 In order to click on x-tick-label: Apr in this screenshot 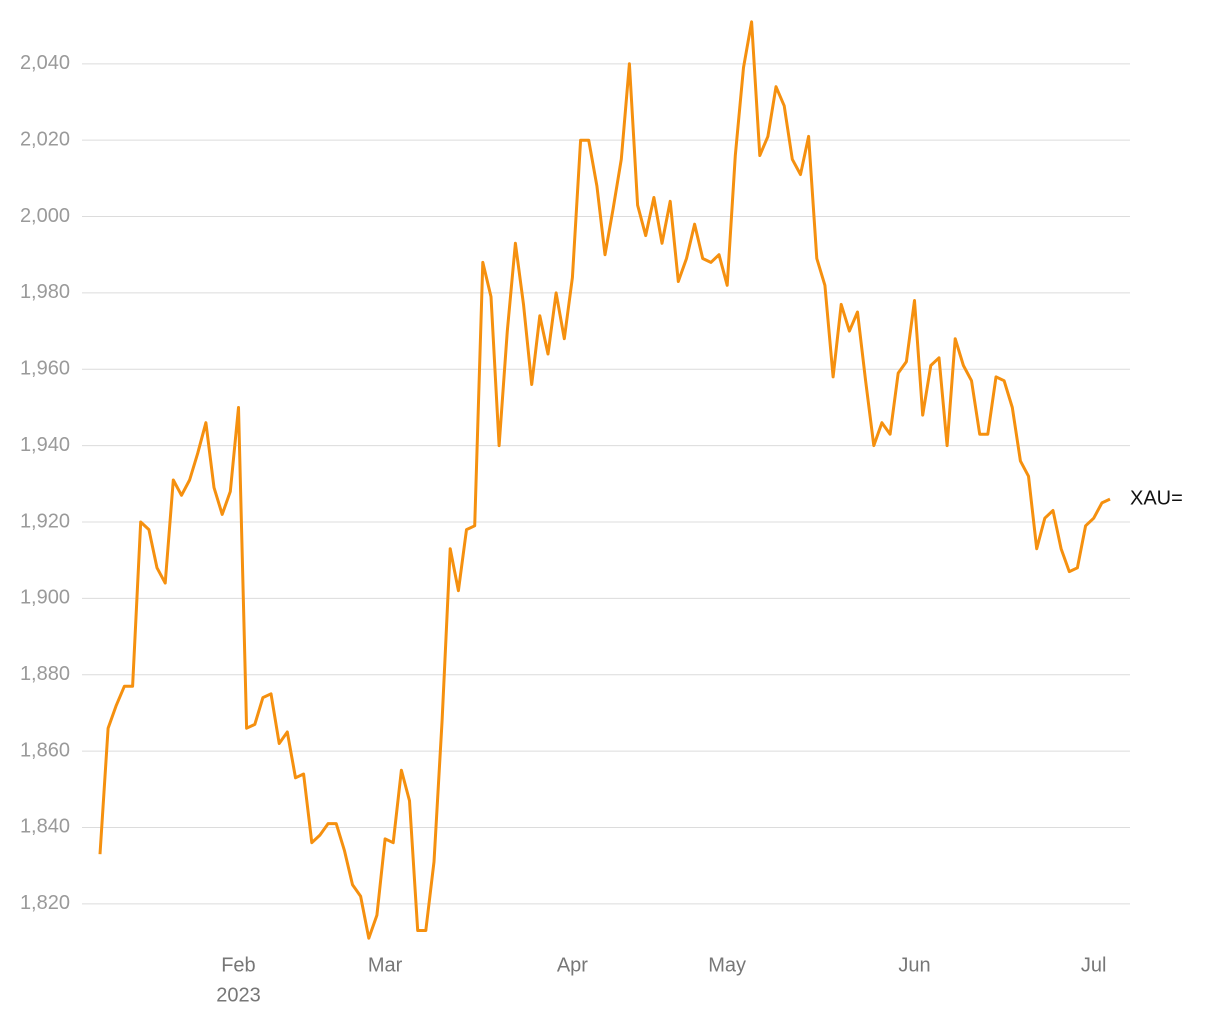, I will do `click(572, 965)`.